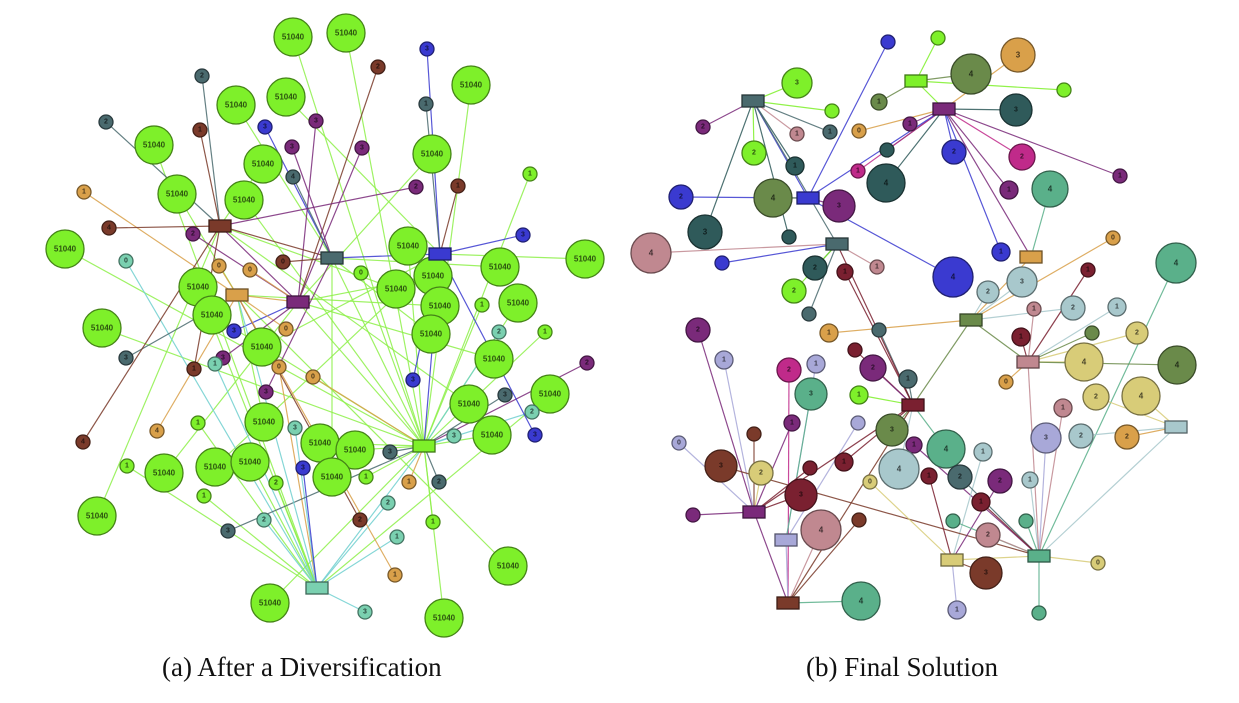 The image size is (1239, 703). I want to click on large-node: 3, so click(1018, 55).